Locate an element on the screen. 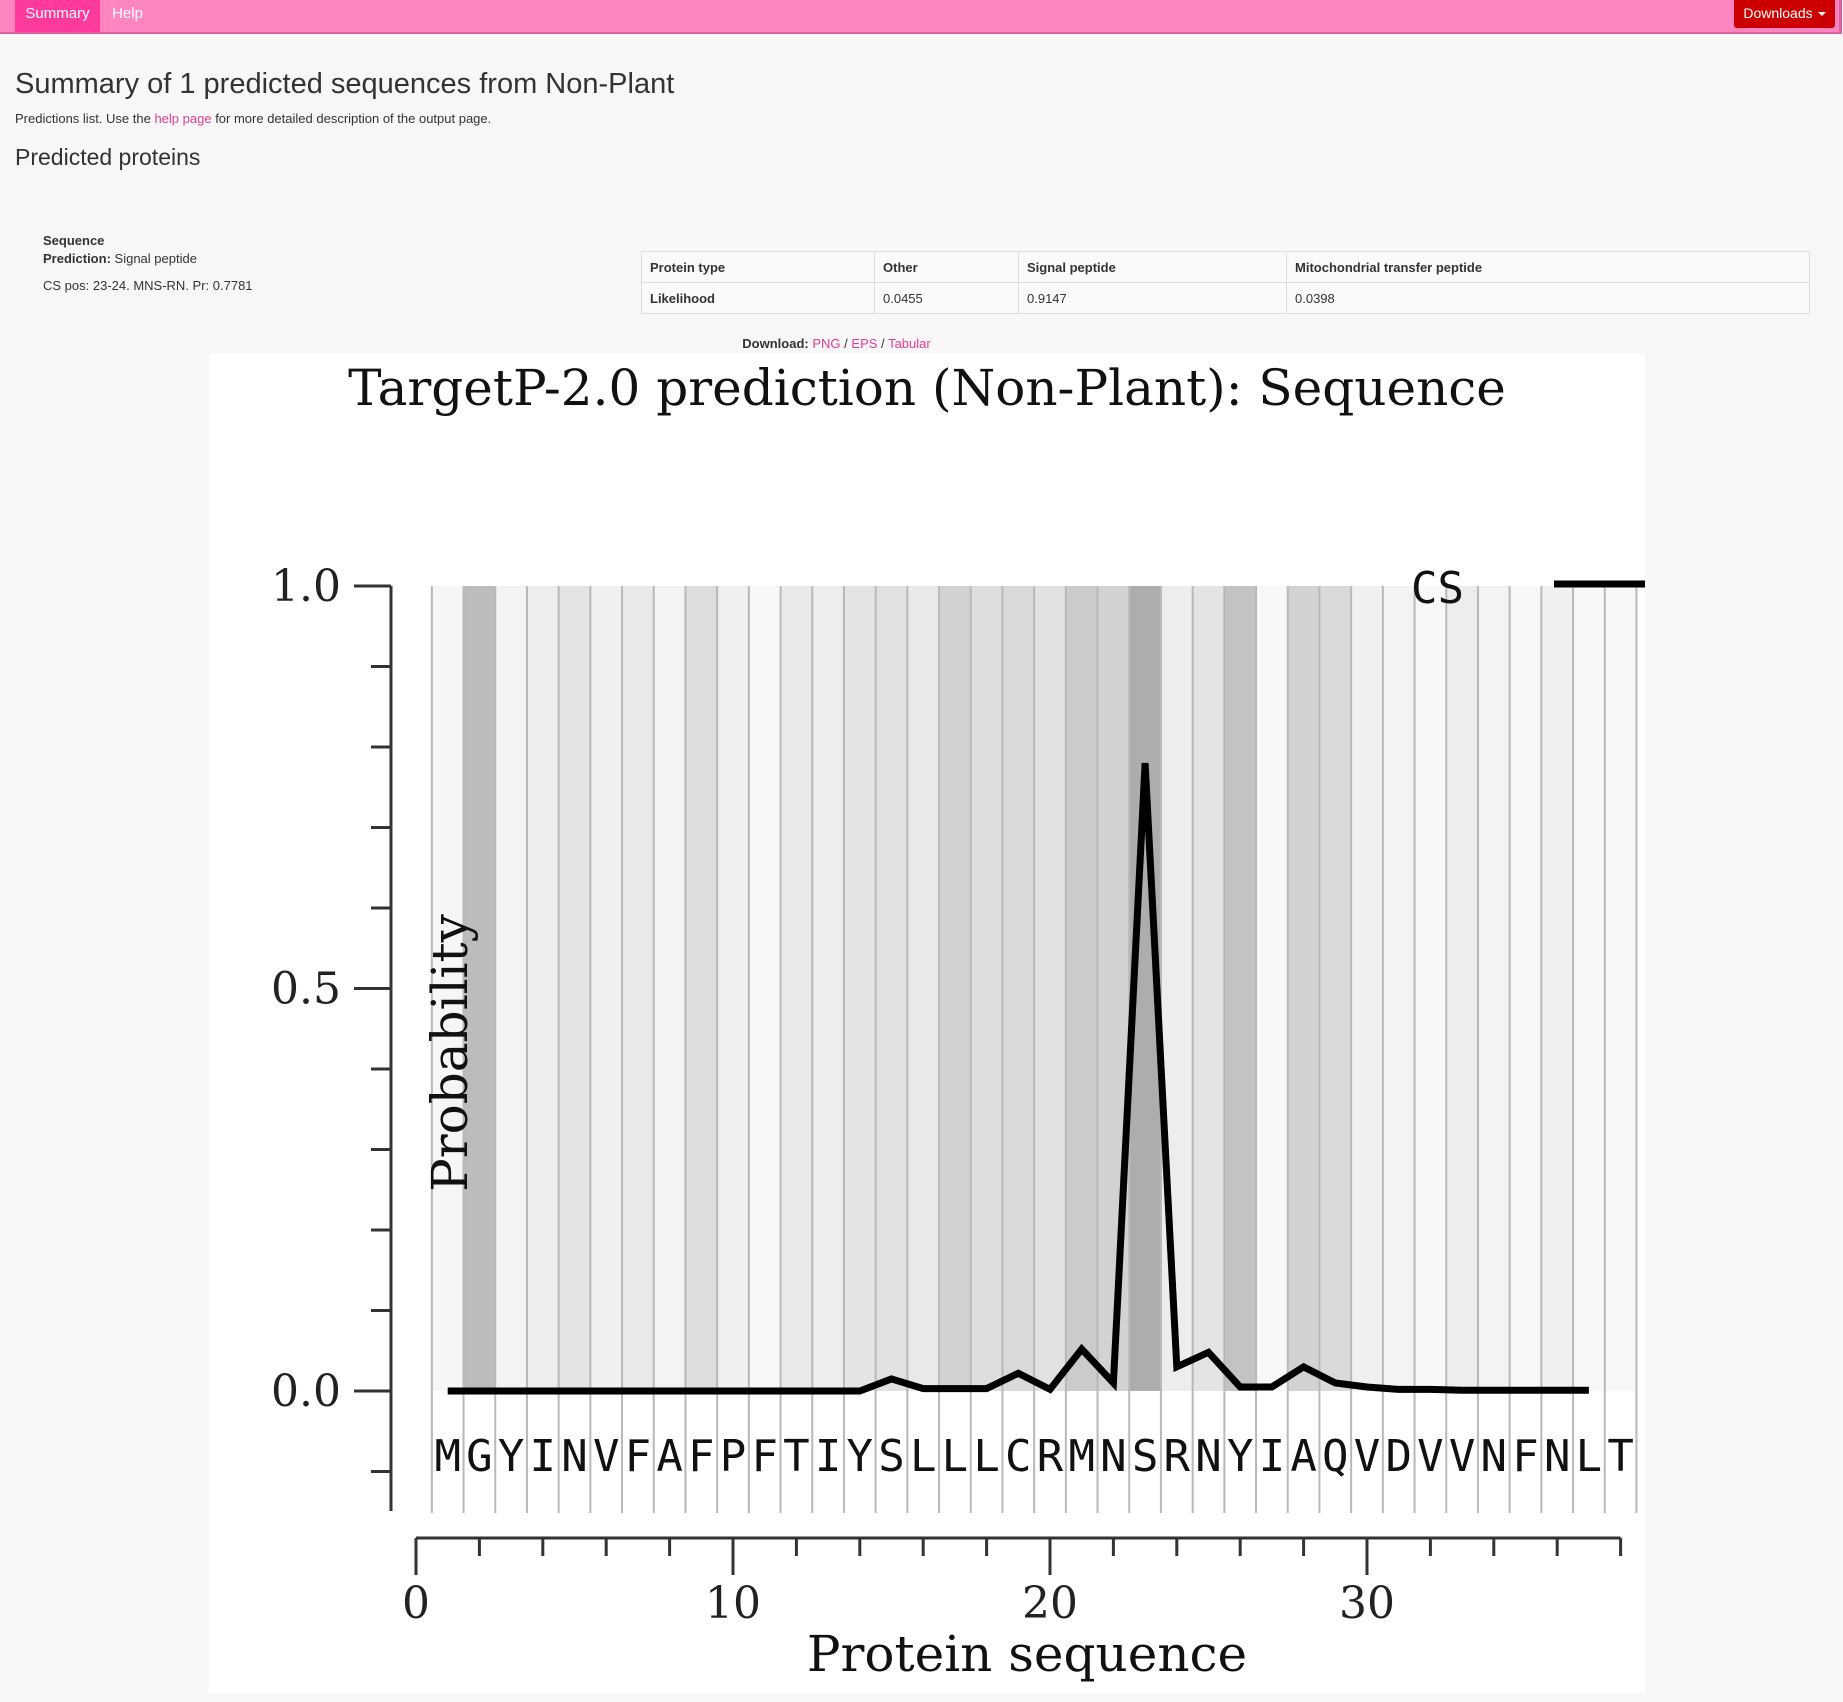  table-cell: Other is located at coordinates (946, 267).